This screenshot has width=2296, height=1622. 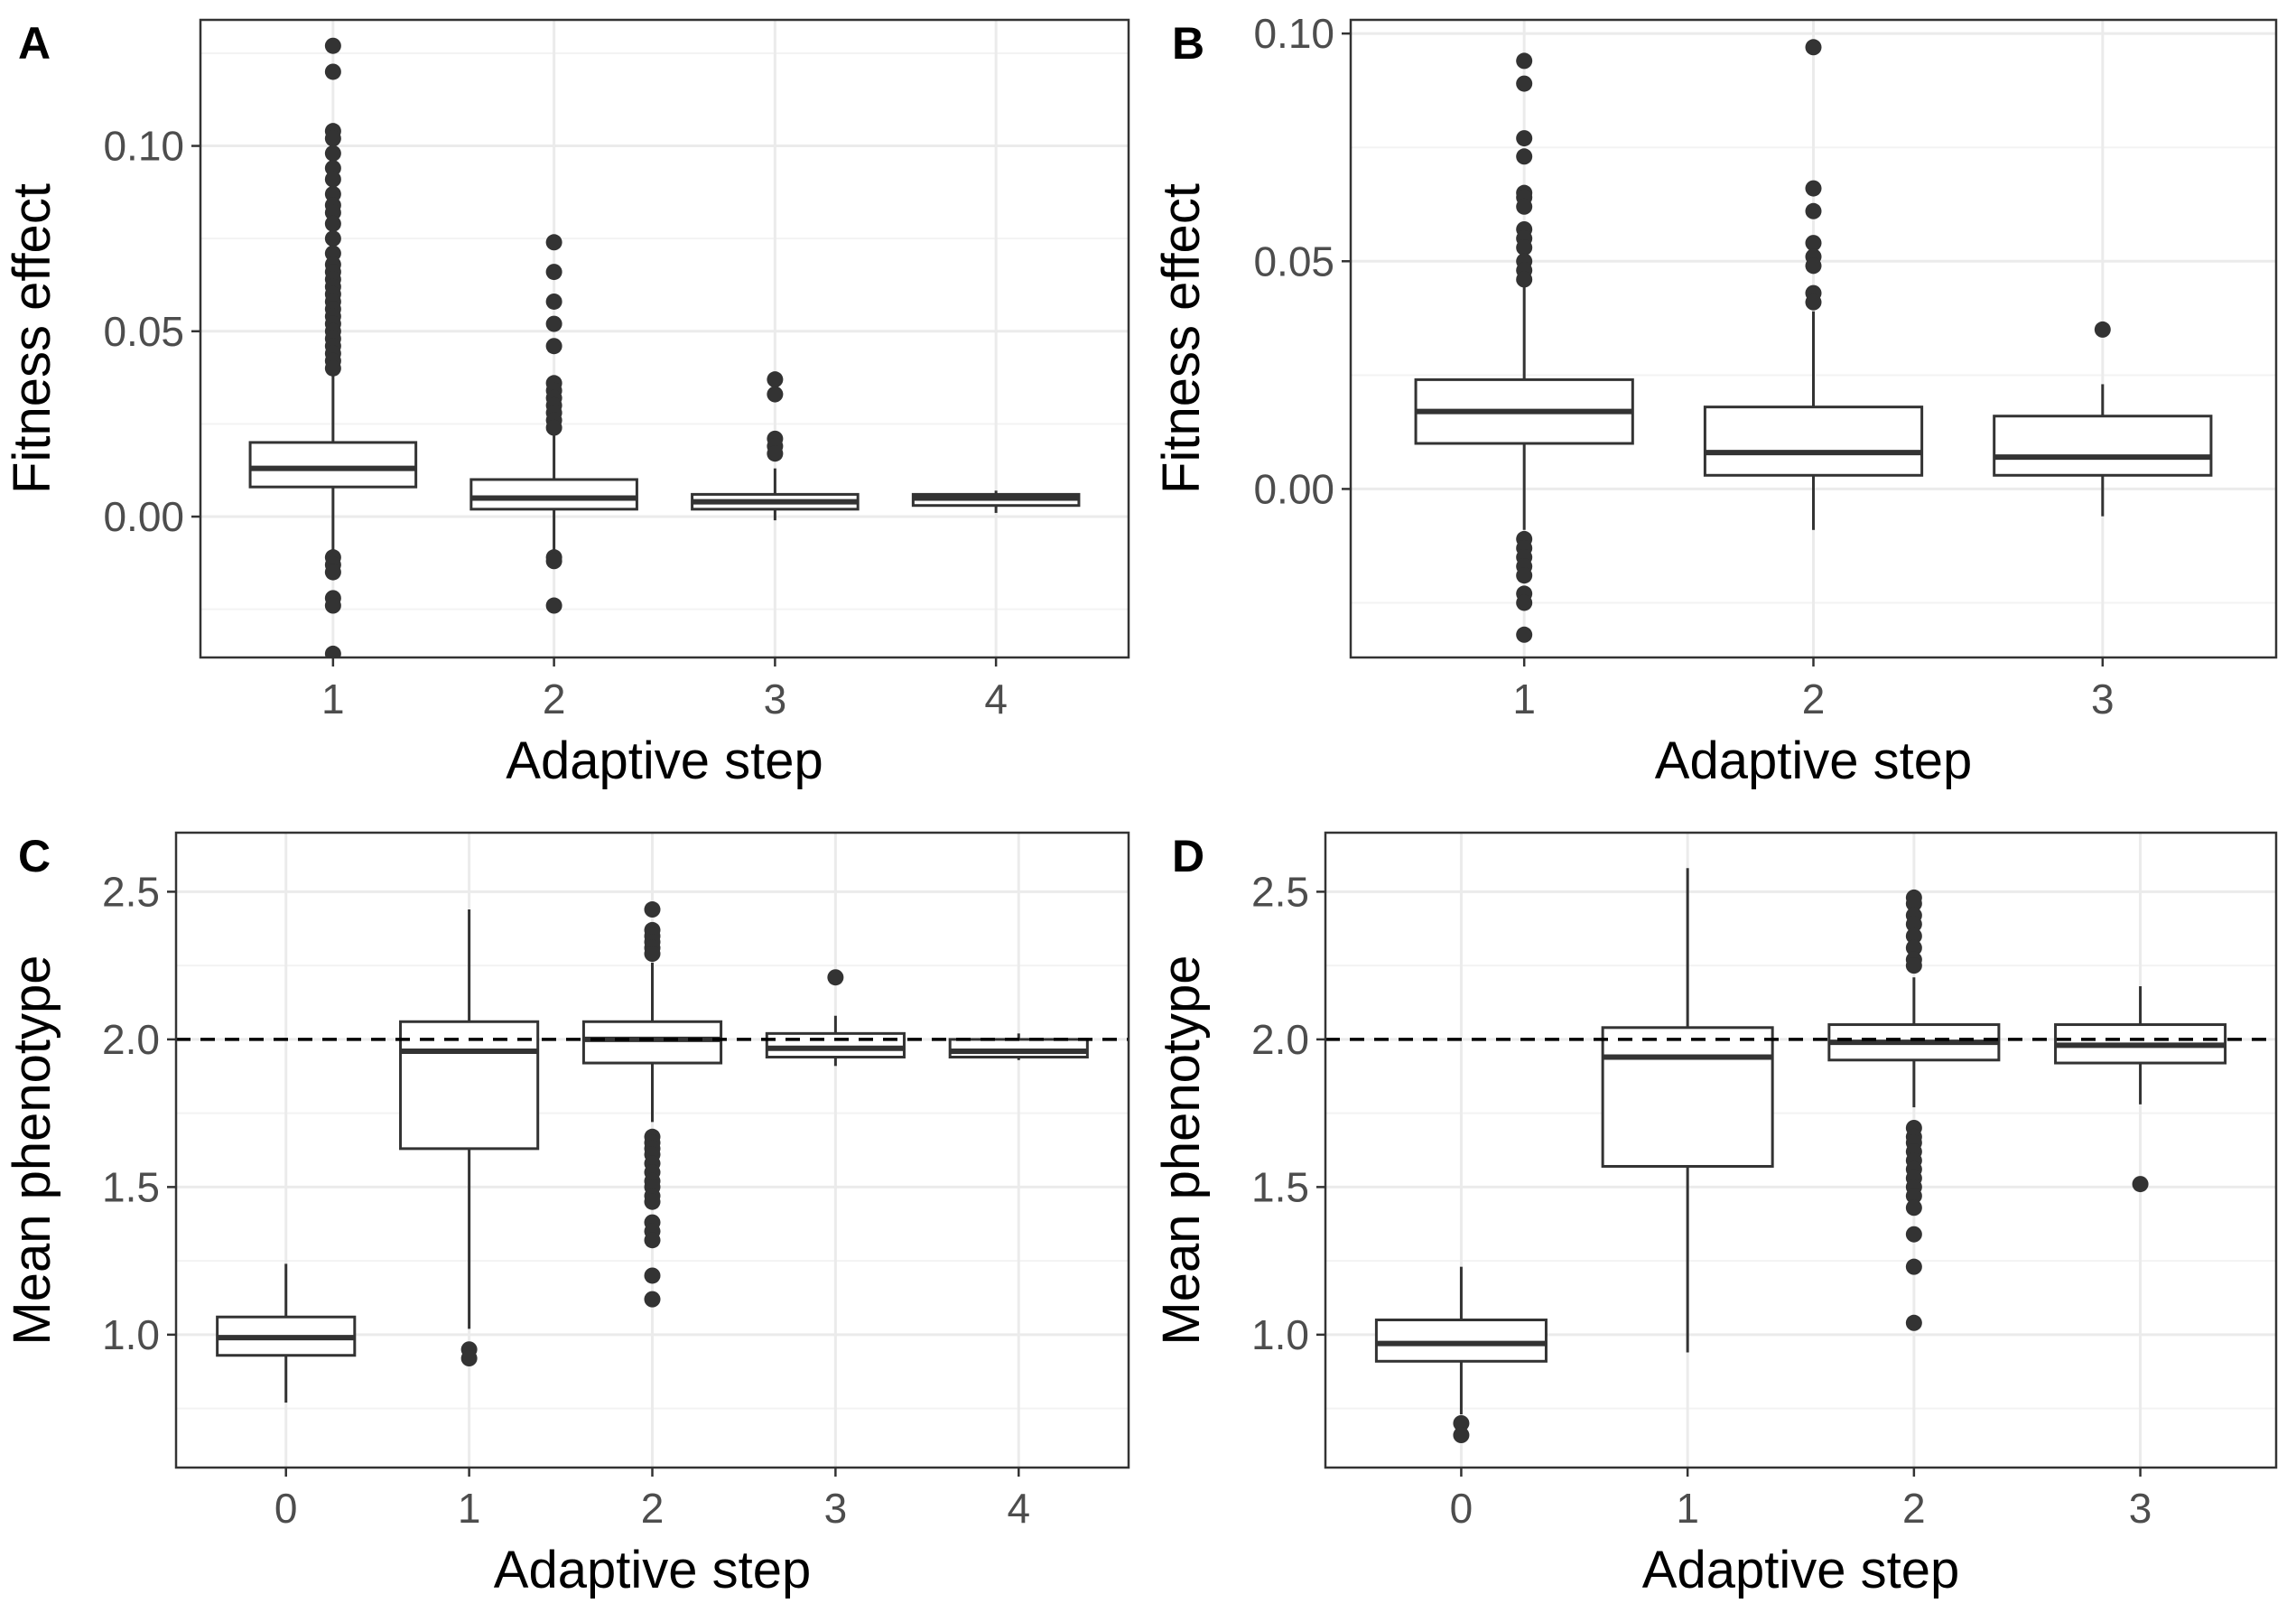 I want to click on y-tick-label: 0.00, so click(x=1293, y=489).